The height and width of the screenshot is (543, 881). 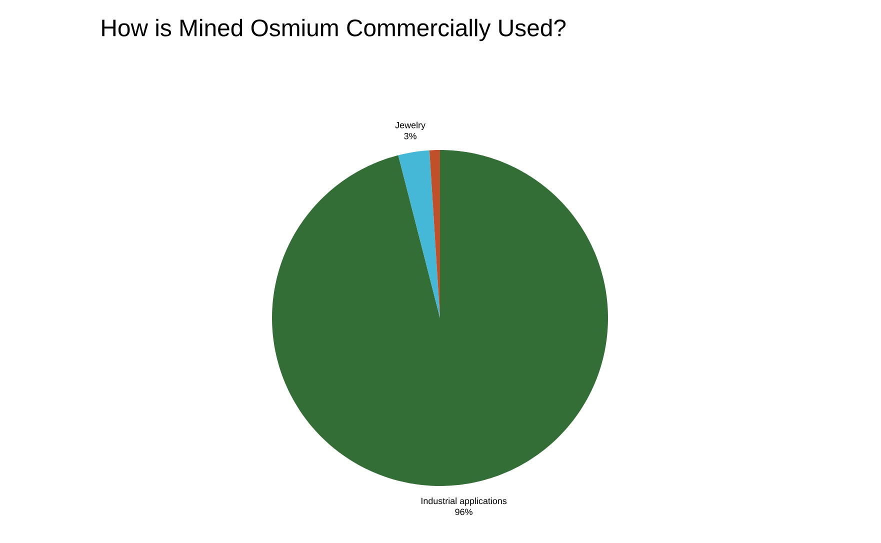 What do you see at coordinates (463, 512) in the screenshot?
I see `data-label: 96%` at bounding box center [463, 512].